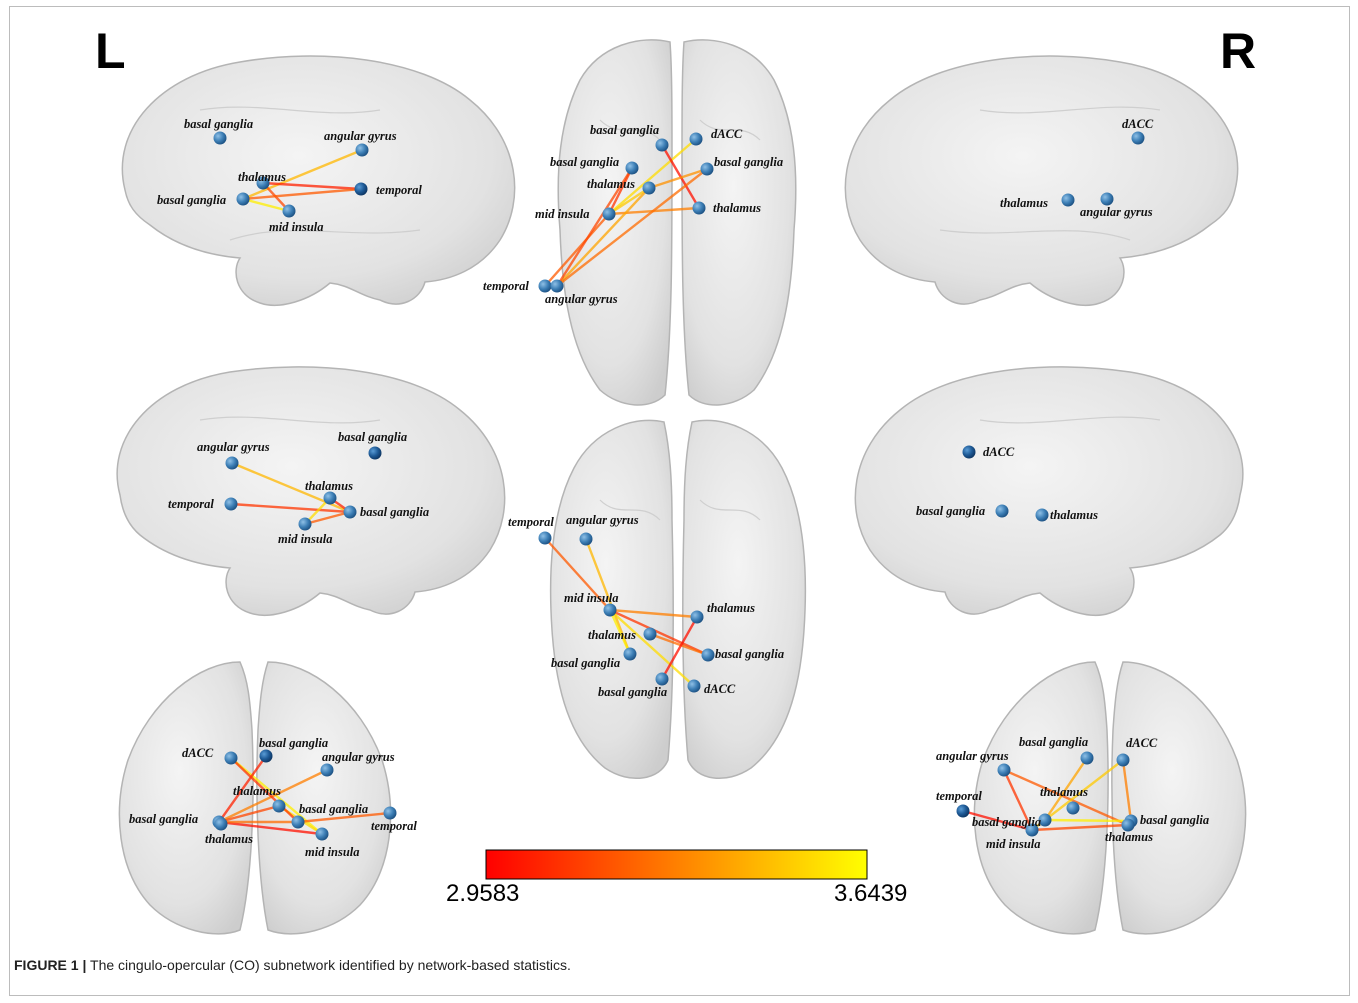 Image resolution: width=1358 pixels, height=1003 pixels. I want to click on anterior-view-edge-bg_l-ang, so click(273, 796).